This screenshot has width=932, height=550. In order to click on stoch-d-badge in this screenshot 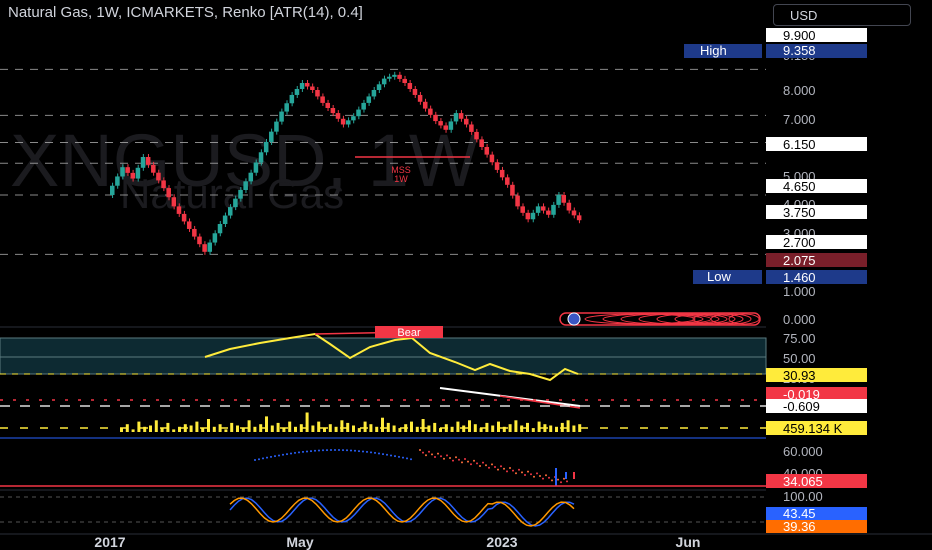, I will do `click(816, 526)`.